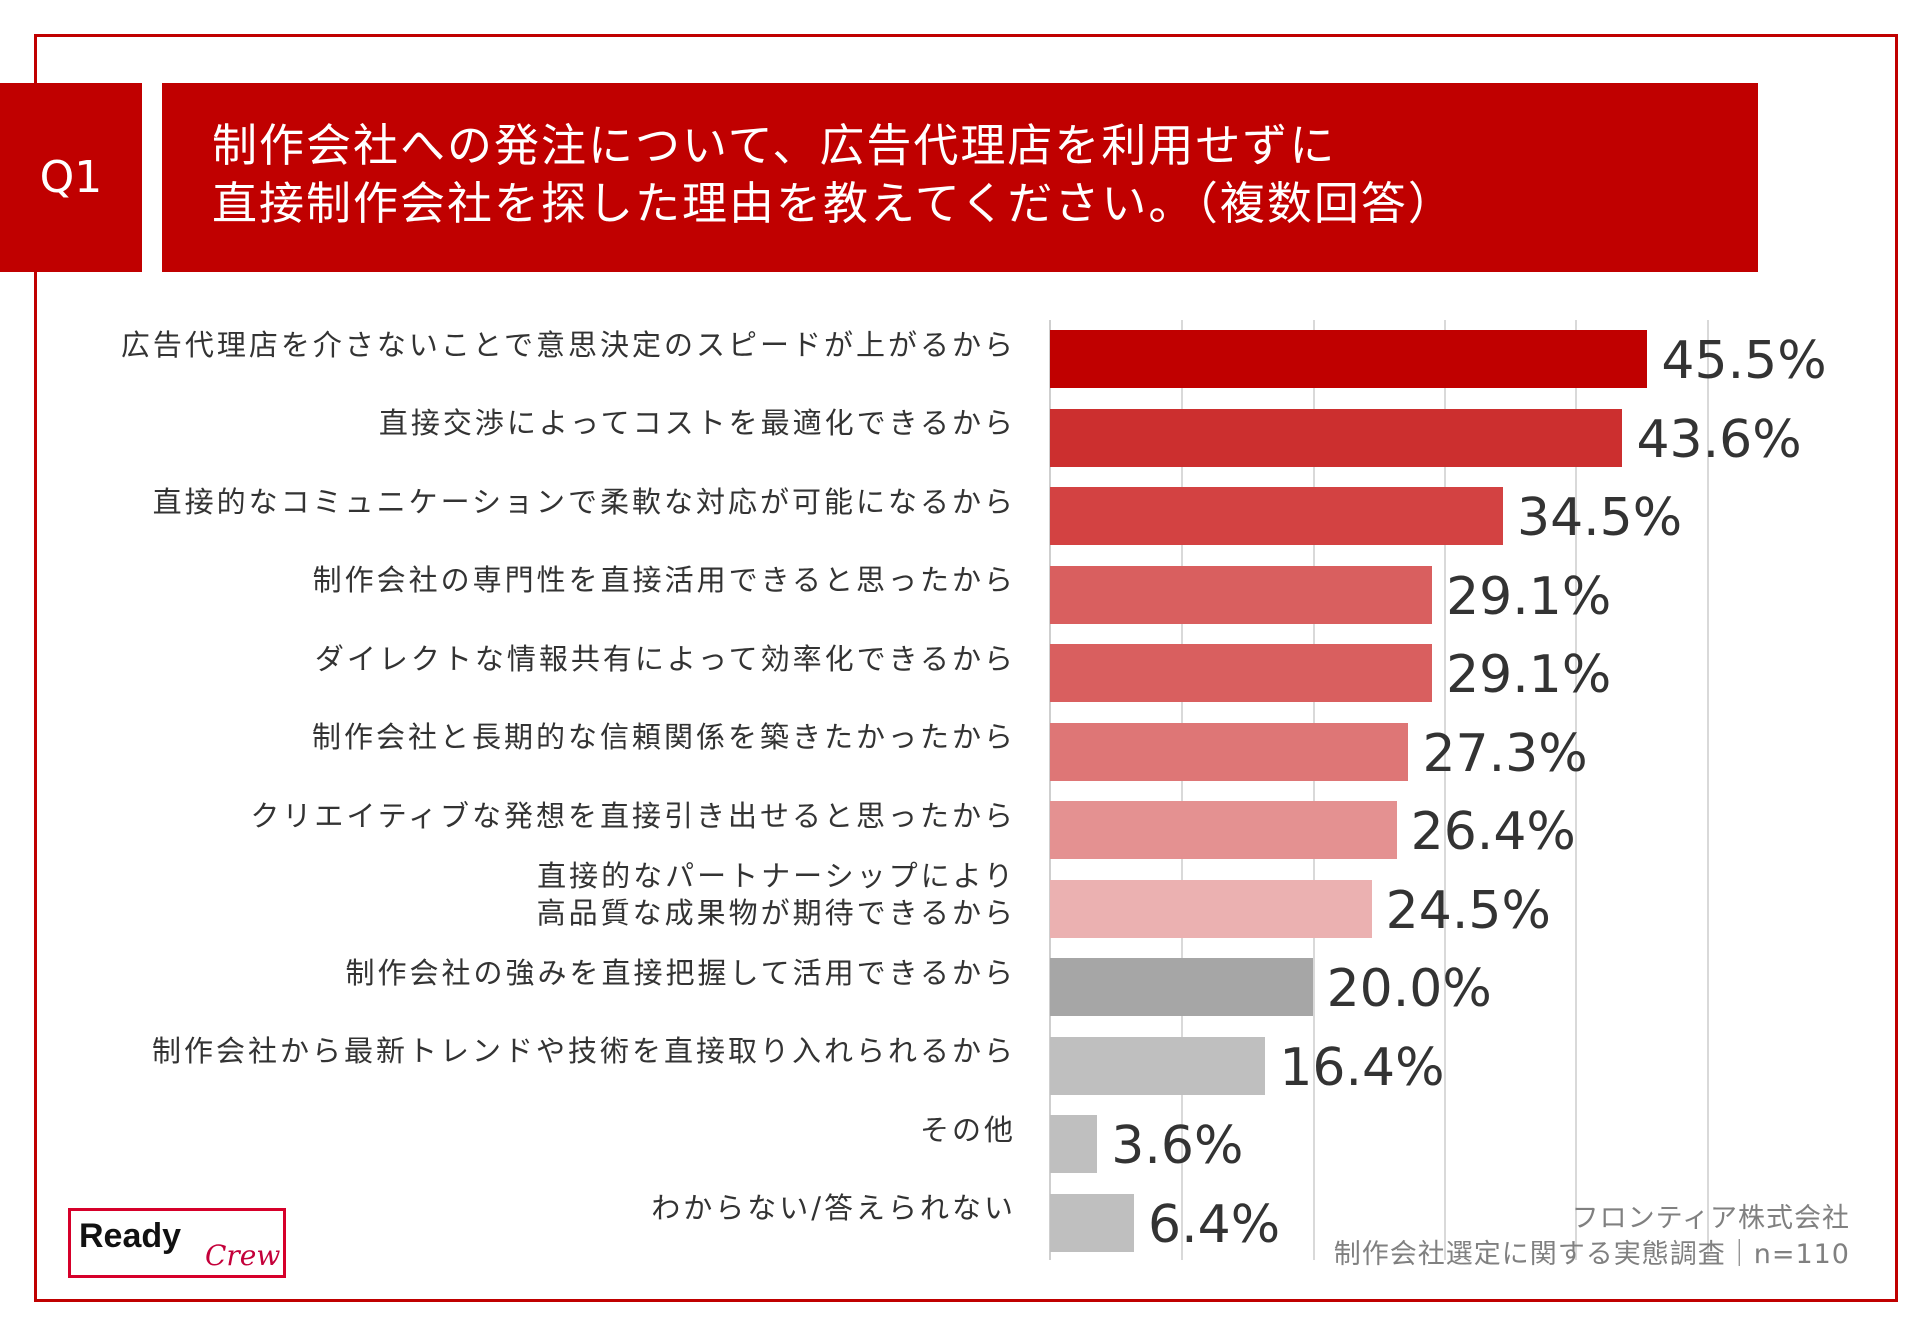  Describe the element at coordinates (697, 423) in the screenshot. I see `category-label-2: 直接交渉によってコストを最適化できるから` at that location.